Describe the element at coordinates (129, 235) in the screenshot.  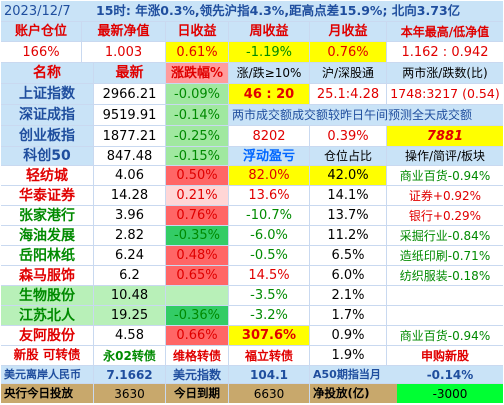
I see `holding-price: 2.82` at that location.